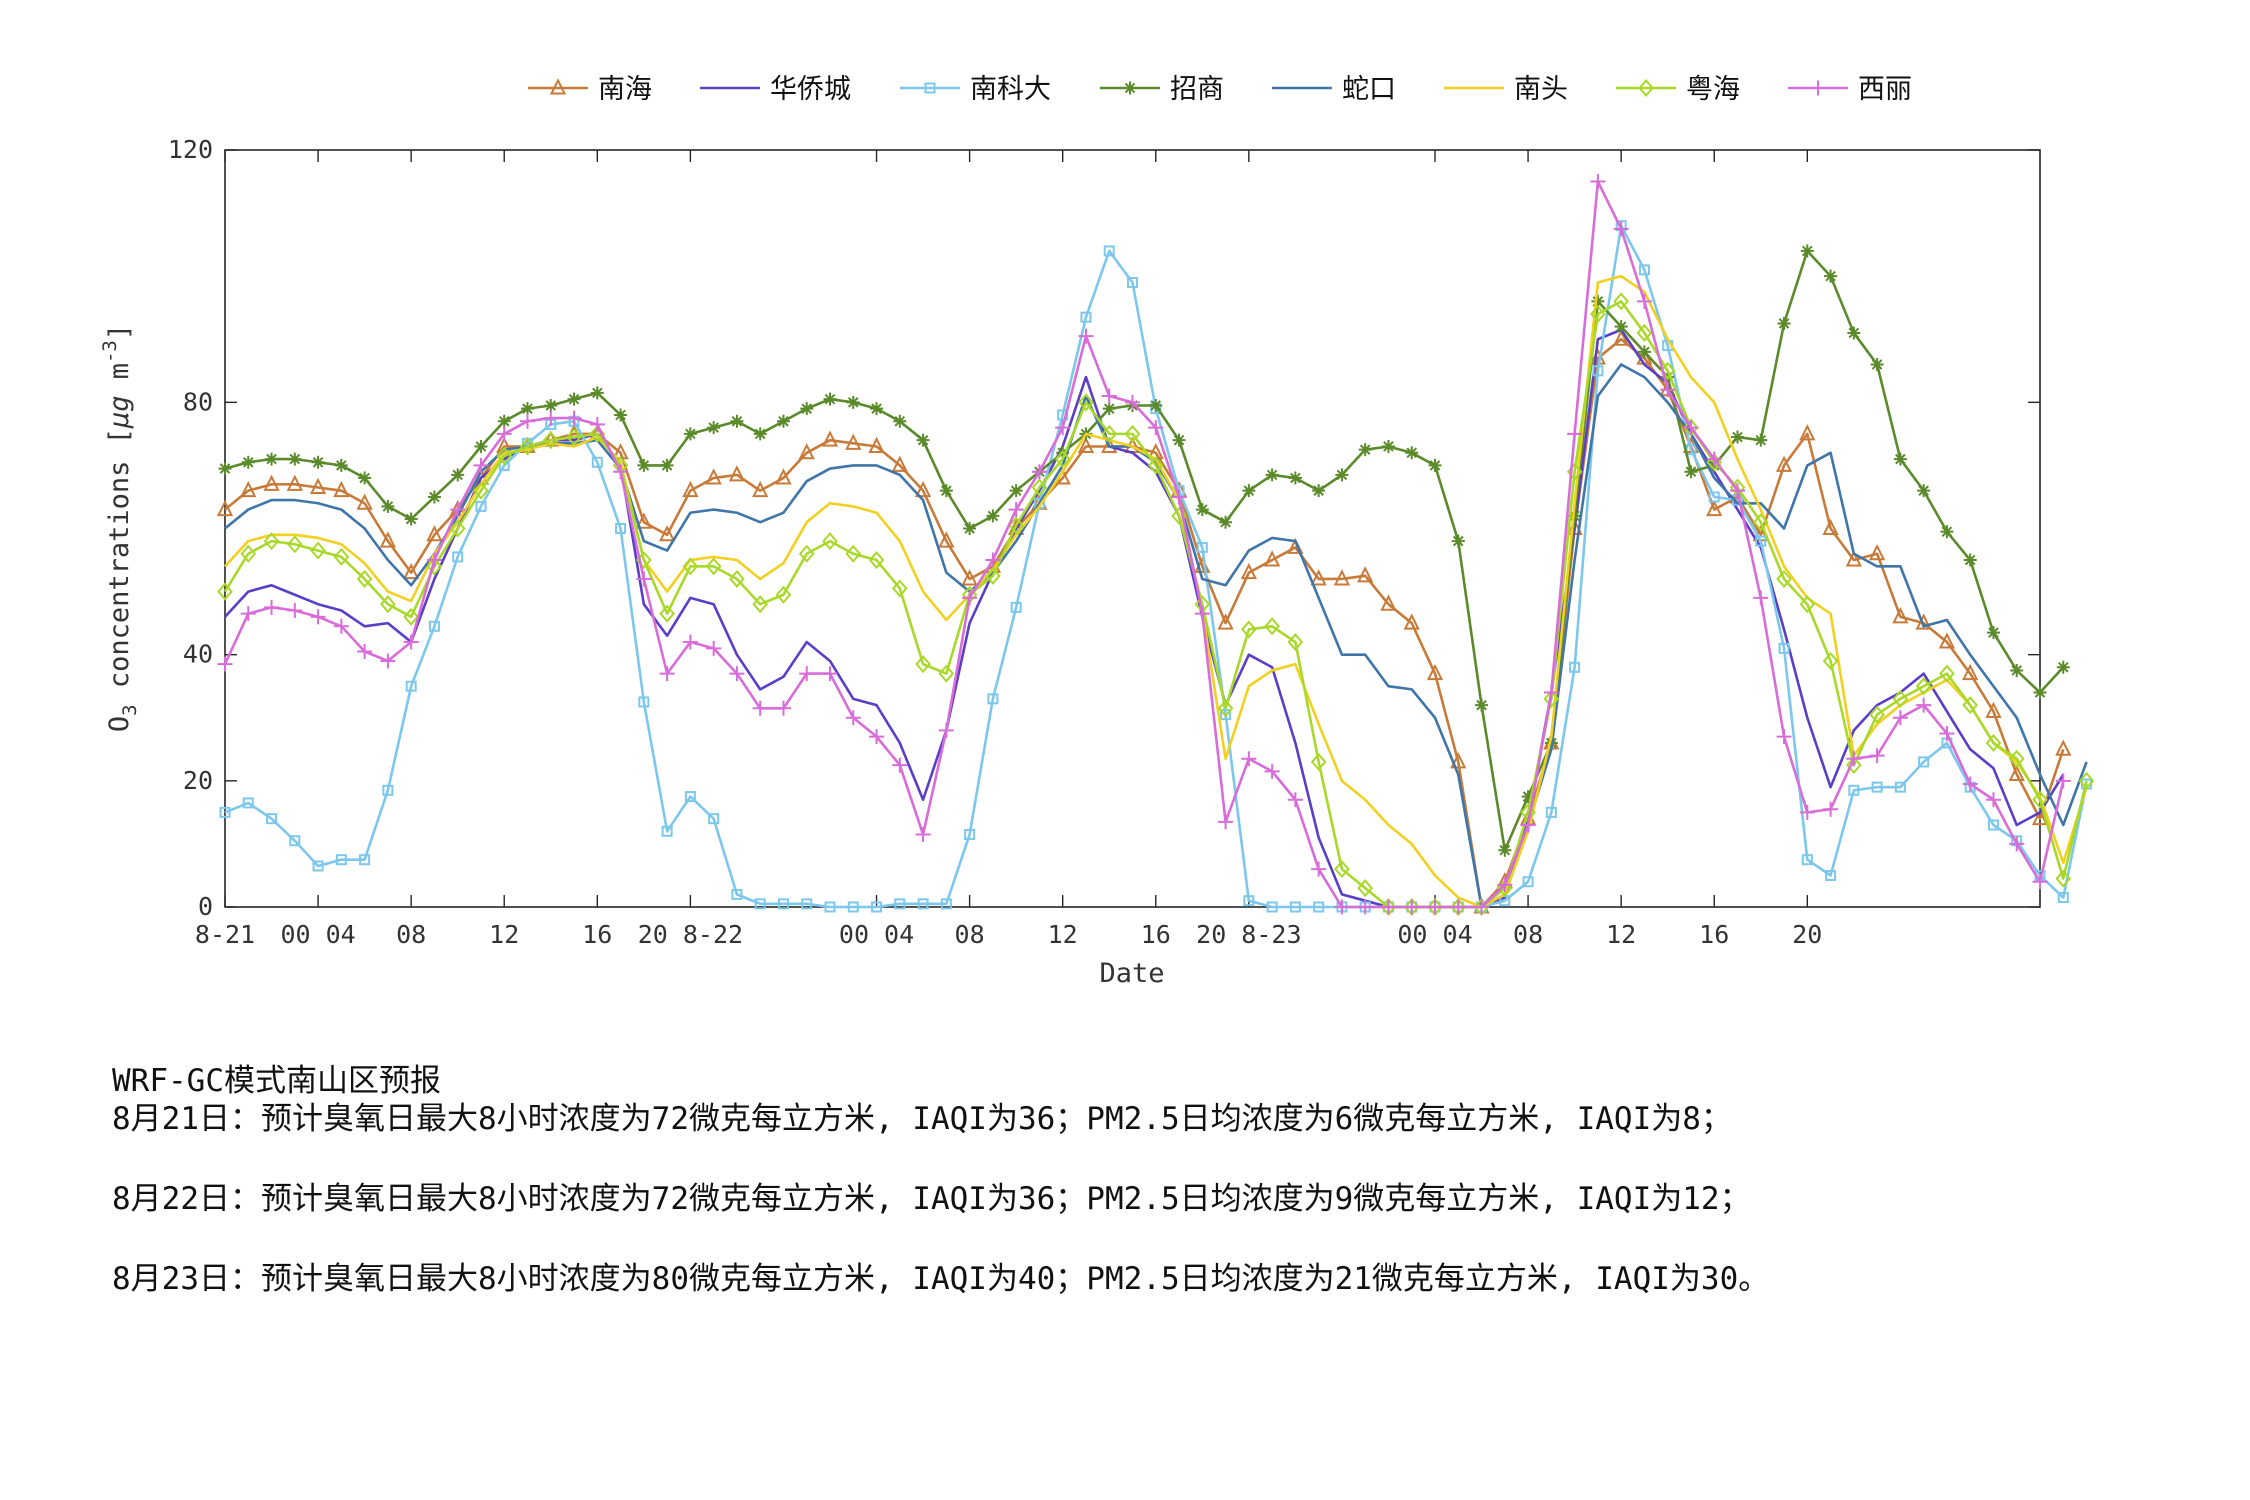  Describe the element at coordinates (590, 89) in the screenshot. I see `legend-entry: 南海` at that location.